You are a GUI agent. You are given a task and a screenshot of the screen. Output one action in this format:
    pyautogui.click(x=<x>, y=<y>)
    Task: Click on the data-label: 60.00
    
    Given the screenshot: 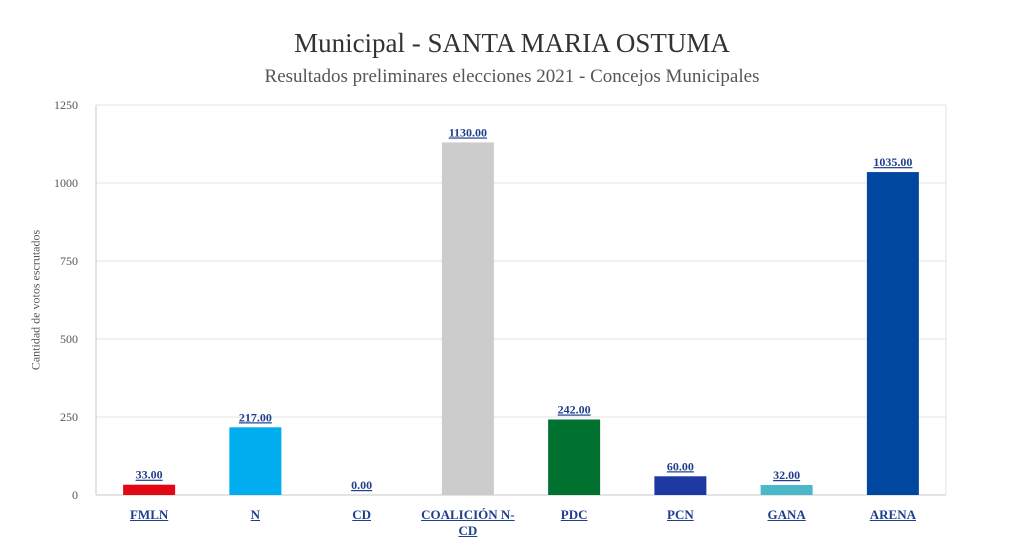 What is the action you would take?
    pyautogui.click(x=680, y=466)
    